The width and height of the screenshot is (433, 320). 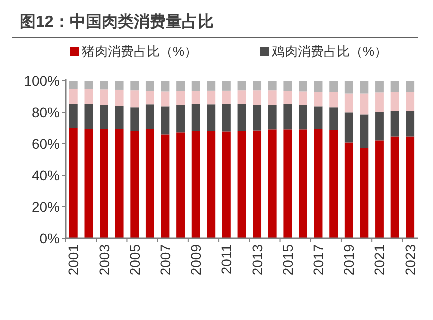 I want to click on x-tick-label: 2021, so click(x=380, y=260).